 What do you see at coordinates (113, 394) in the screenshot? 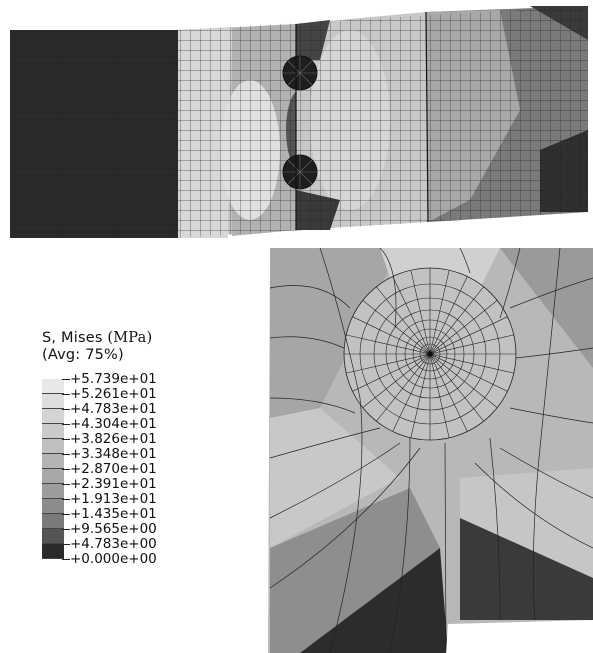
I see `legend-tick-label: +5.261e+01` at bounding box center [113, 394].